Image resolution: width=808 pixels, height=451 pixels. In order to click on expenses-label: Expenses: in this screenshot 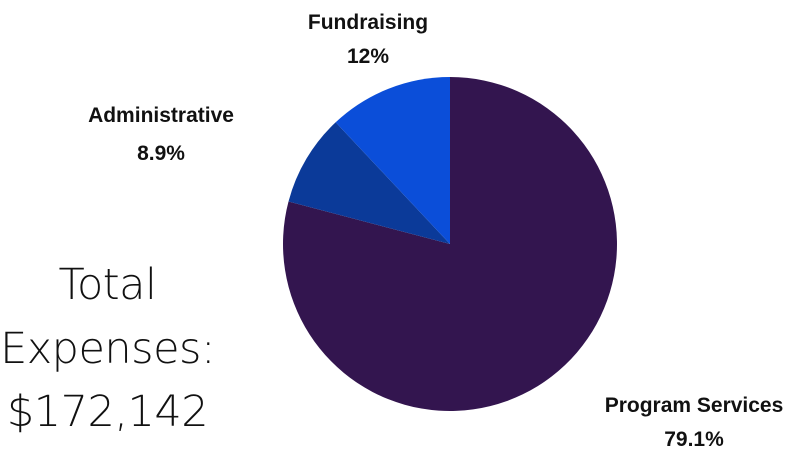, I will do `click(107, 349)`.